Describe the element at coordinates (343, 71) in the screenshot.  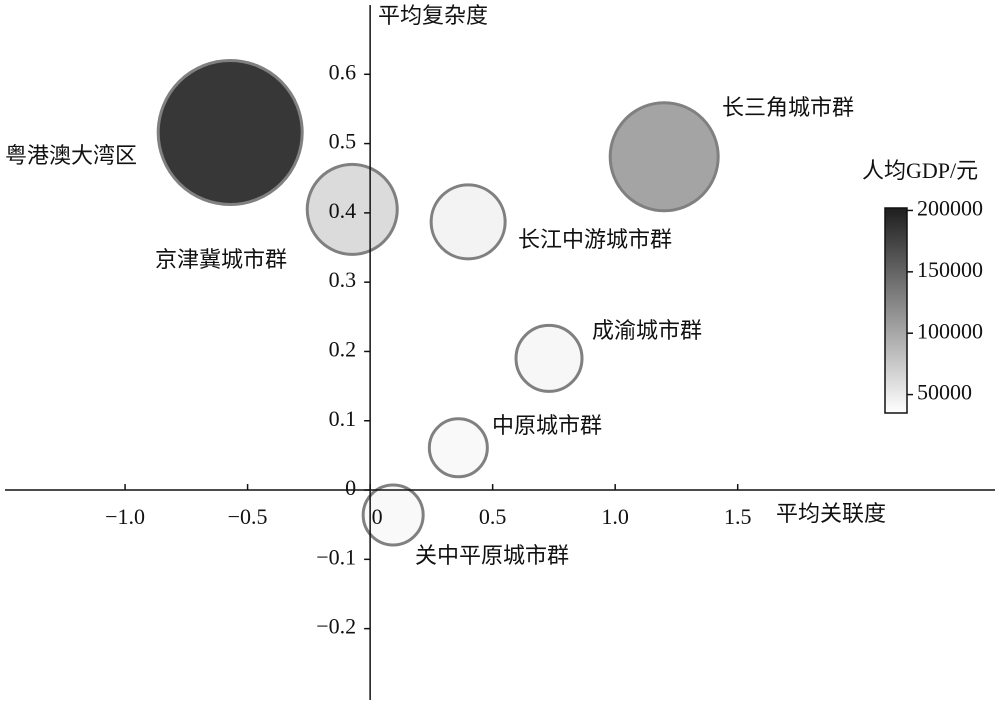
I see `y-tick-label: 0.6` at that location.